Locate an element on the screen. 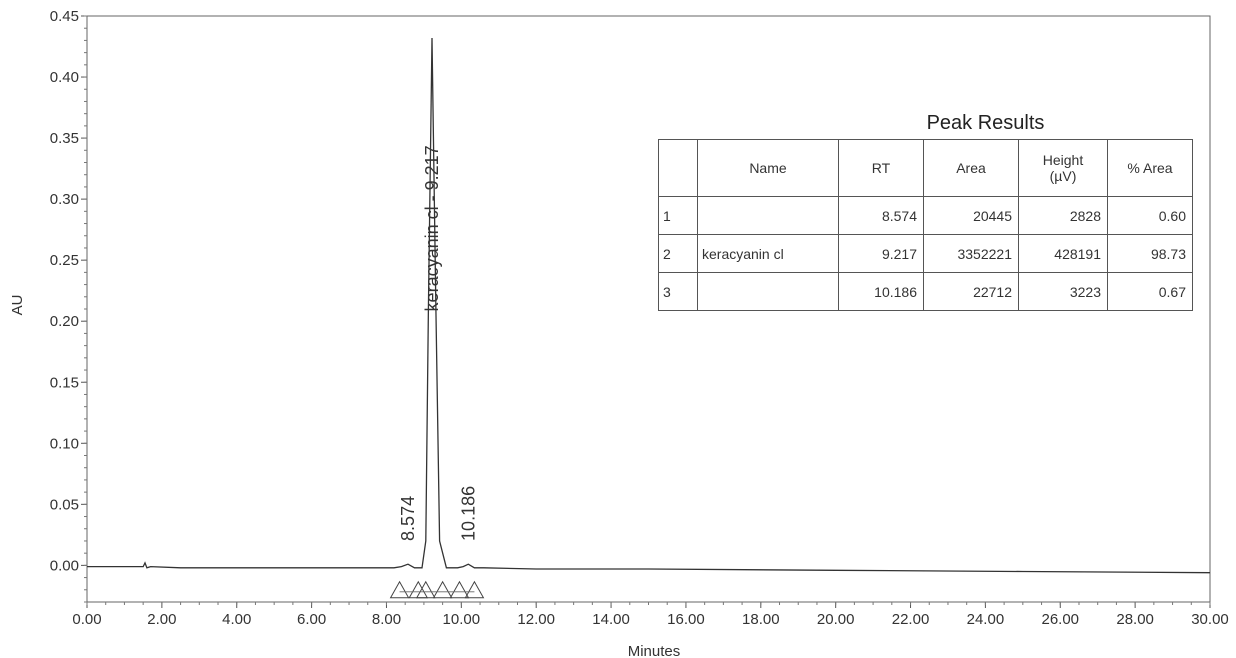 The height and width of the screenshot is (658, 1236). x-tick-label: 12.00 is located at coordinates (536, 619).